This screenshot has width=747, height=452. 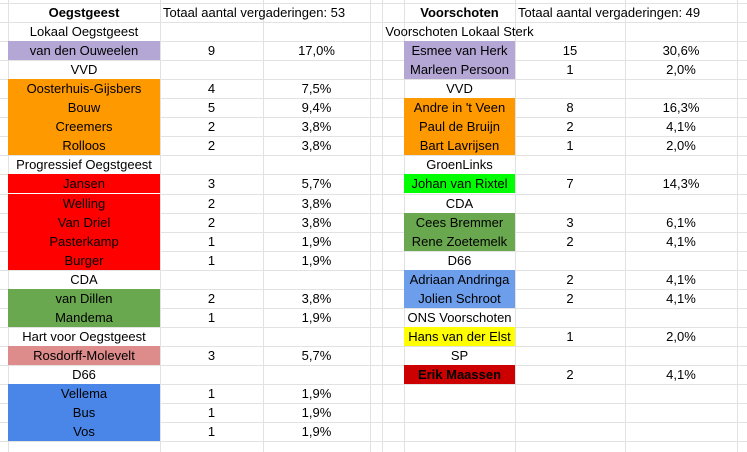 What do you see at coordinates (84, 241) in the screenshot?
I see `member-name-cell: Pasterkamp` at bounding box center [84, 241].